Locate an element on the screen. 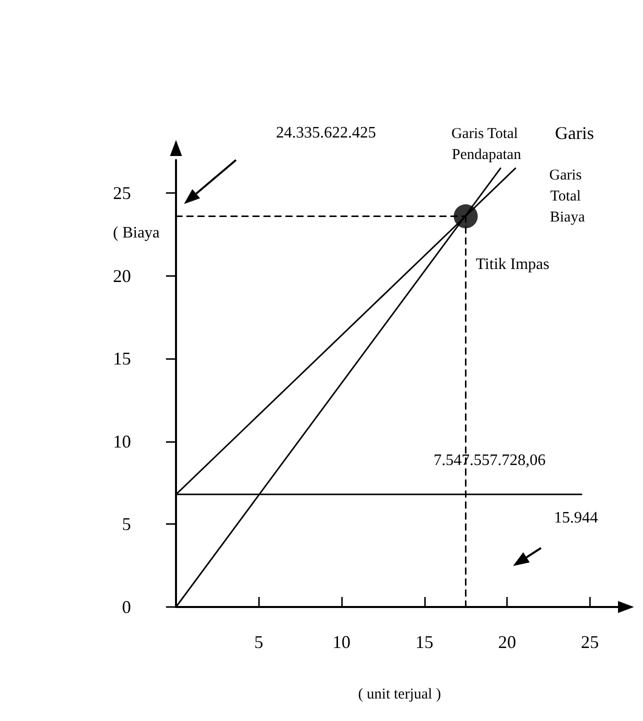 This screenshot has height=721, width=643. x-tick-label: 25 is located at coordinates (589, 642).